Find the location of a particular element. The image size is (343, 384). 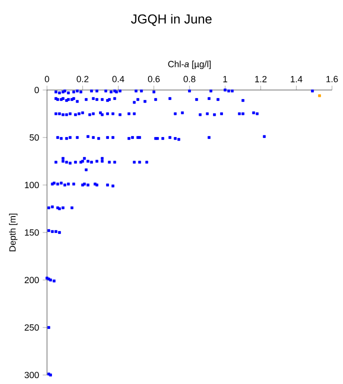

x-tick-label: 0 is located at coordinates (47, 79).